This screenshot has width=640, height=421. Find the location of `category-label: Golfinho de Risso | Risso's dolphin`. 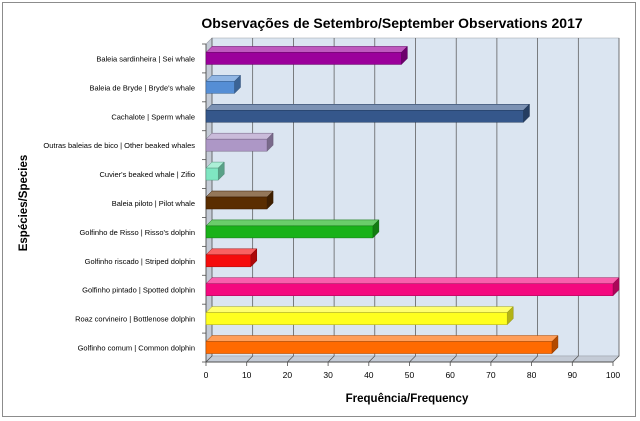

category-label: Golfinho de Risso | Risso's dolphin is located at coordinates (137, 232).